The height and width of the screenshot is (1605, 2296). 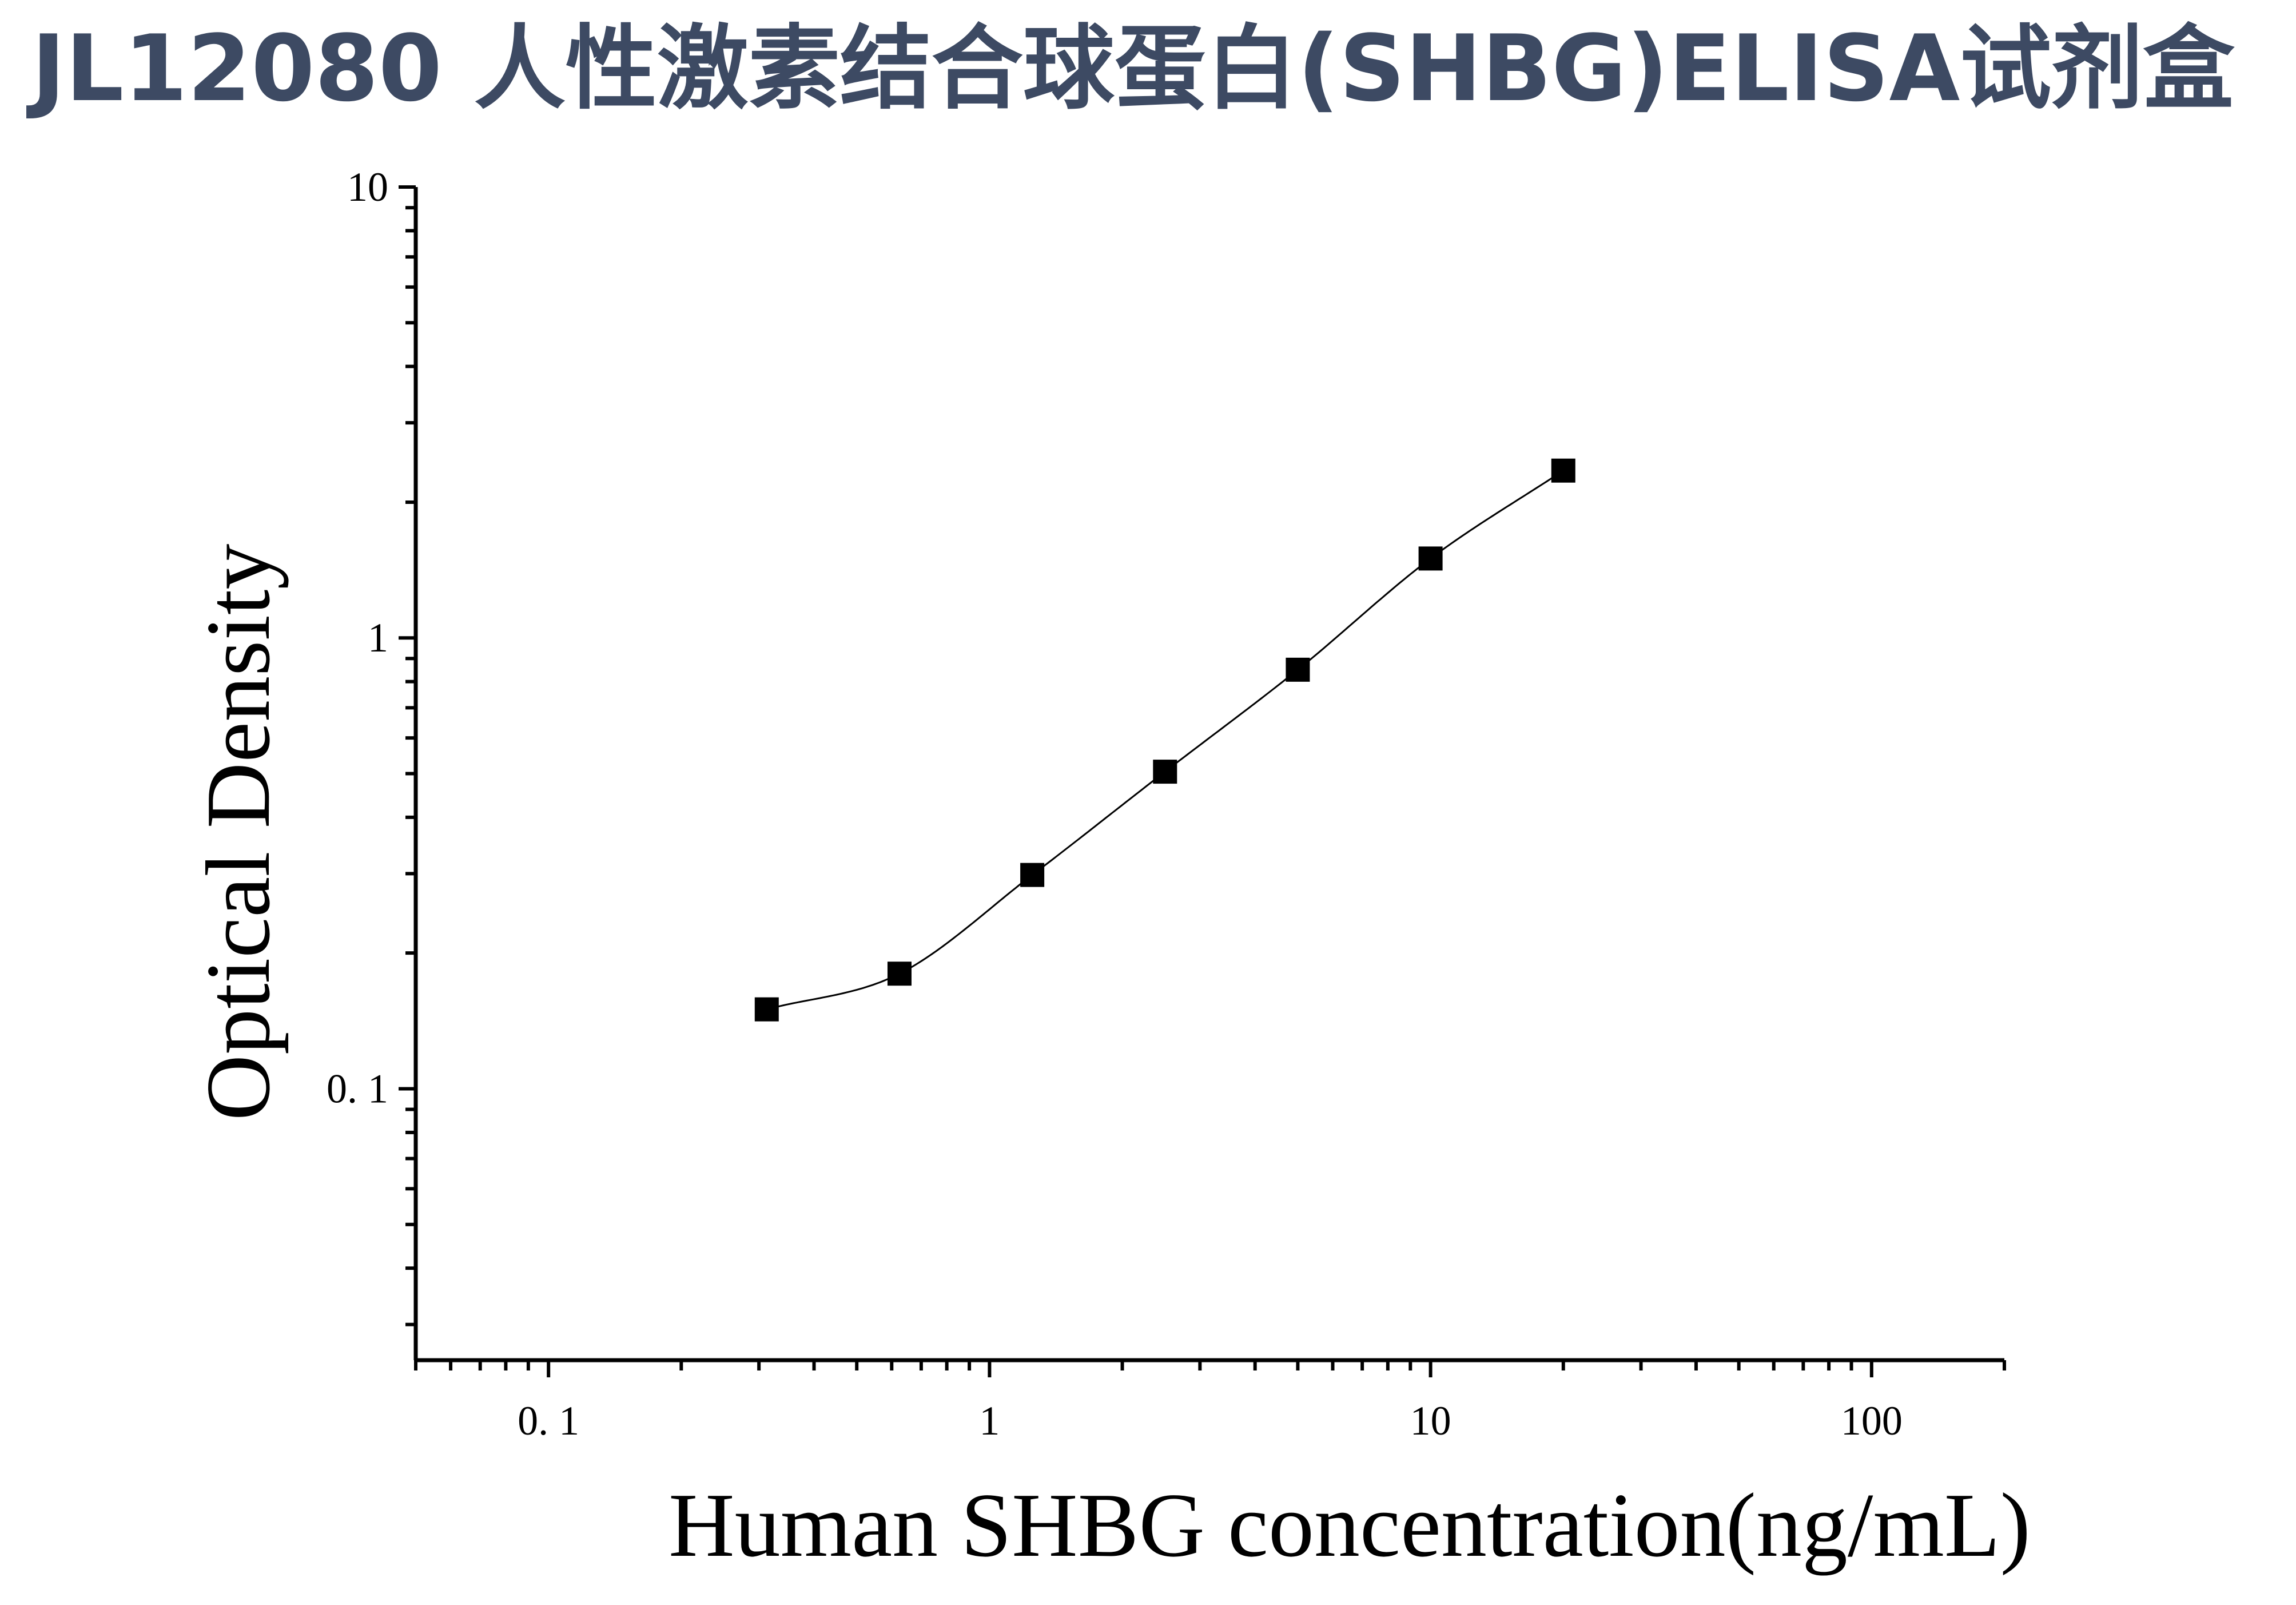 I want to click on x-tick-label: 100, so click(x=1872, y=1421).